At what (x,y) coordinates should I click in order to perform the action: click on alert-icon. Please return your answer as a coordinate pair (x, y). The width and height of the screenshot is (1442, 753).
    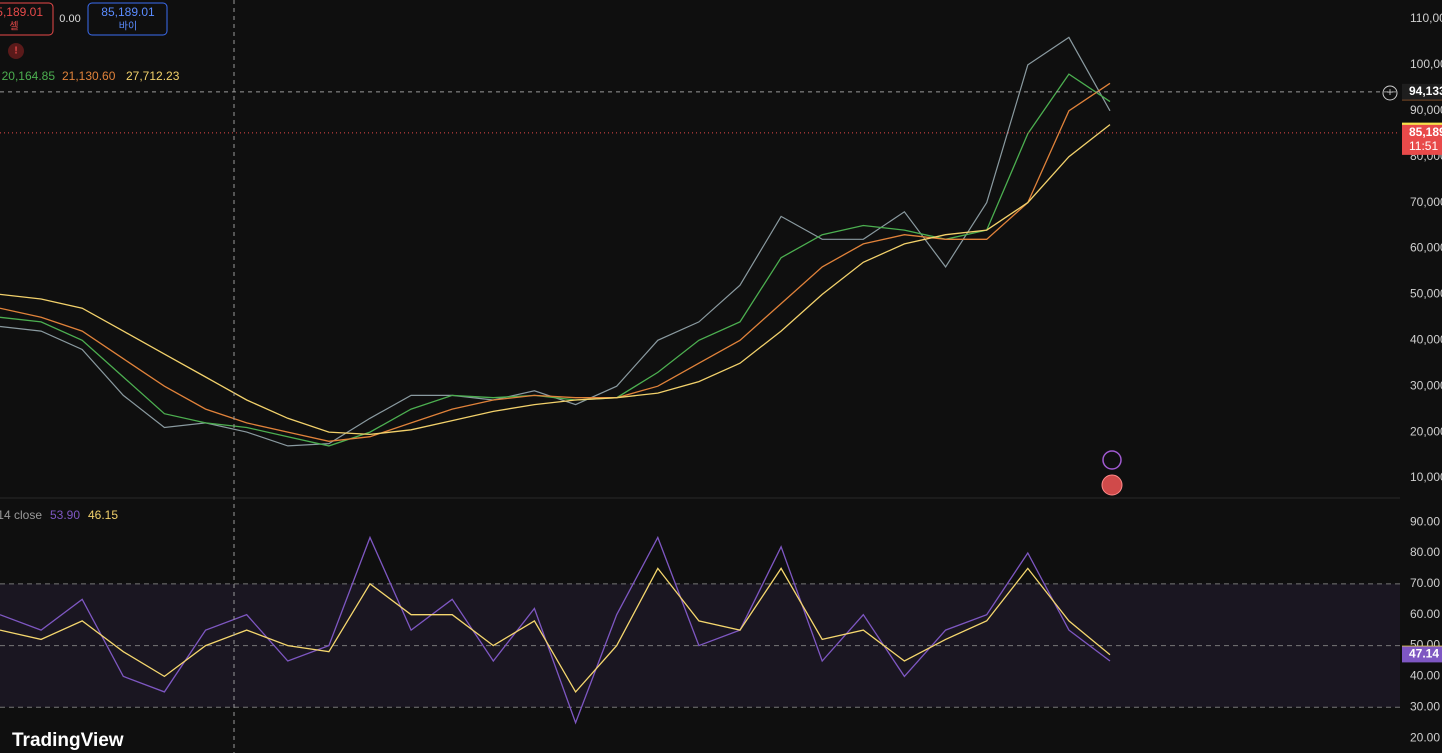
    Looking at the image, I should click on (16, 51).